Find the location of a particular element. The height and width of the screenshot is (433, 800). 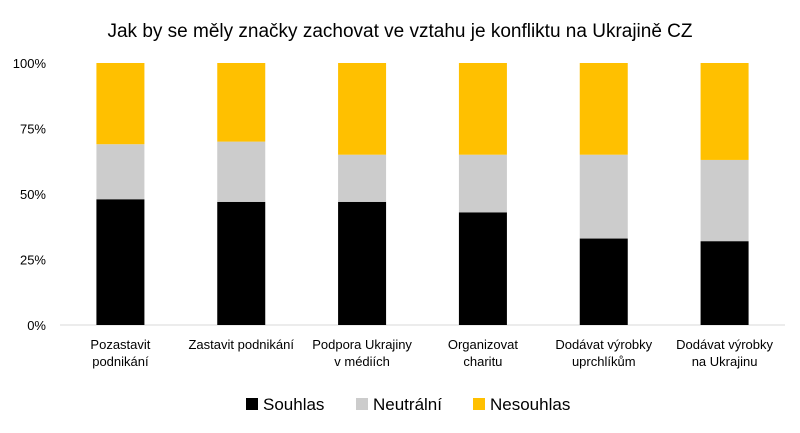

y-axis-ticks: 0% 25% 50% 75% 100% is located at coordinates (30, 194).